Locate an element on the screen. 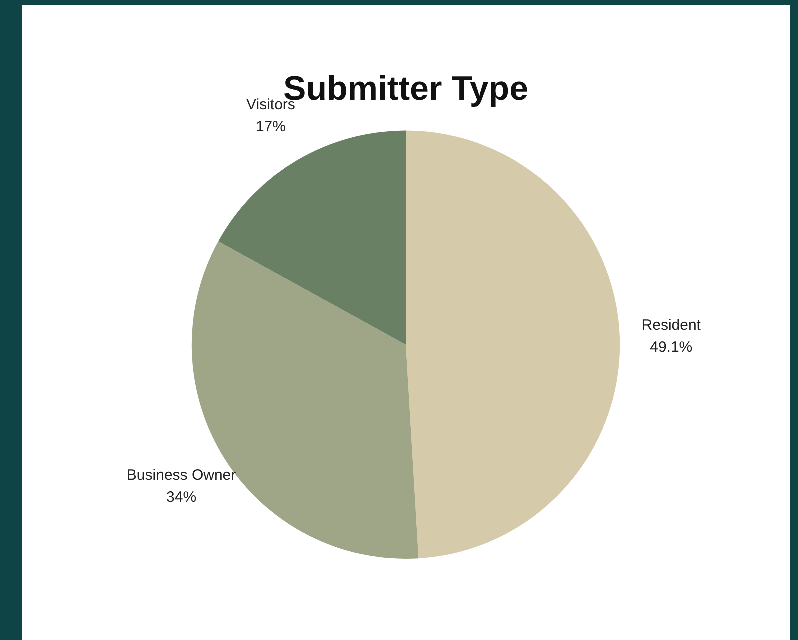 This screenshot has width=798, height=640. slice-label: Business Owner is located at coordinates (181, 475).